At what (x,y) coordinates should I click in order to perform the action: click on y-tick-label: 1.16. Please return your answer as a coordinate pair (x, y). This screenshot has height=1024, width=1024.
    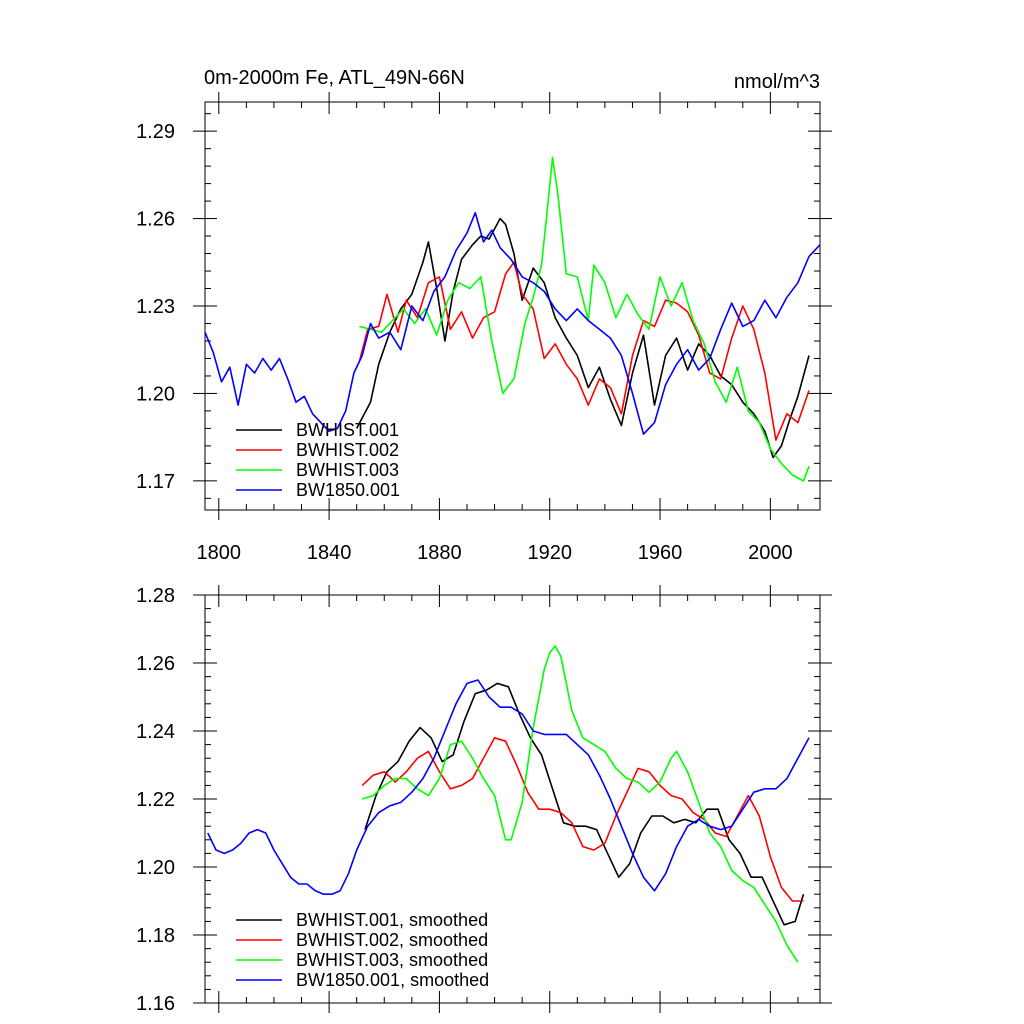
    Looking at the image, I should click on (155, 1004).